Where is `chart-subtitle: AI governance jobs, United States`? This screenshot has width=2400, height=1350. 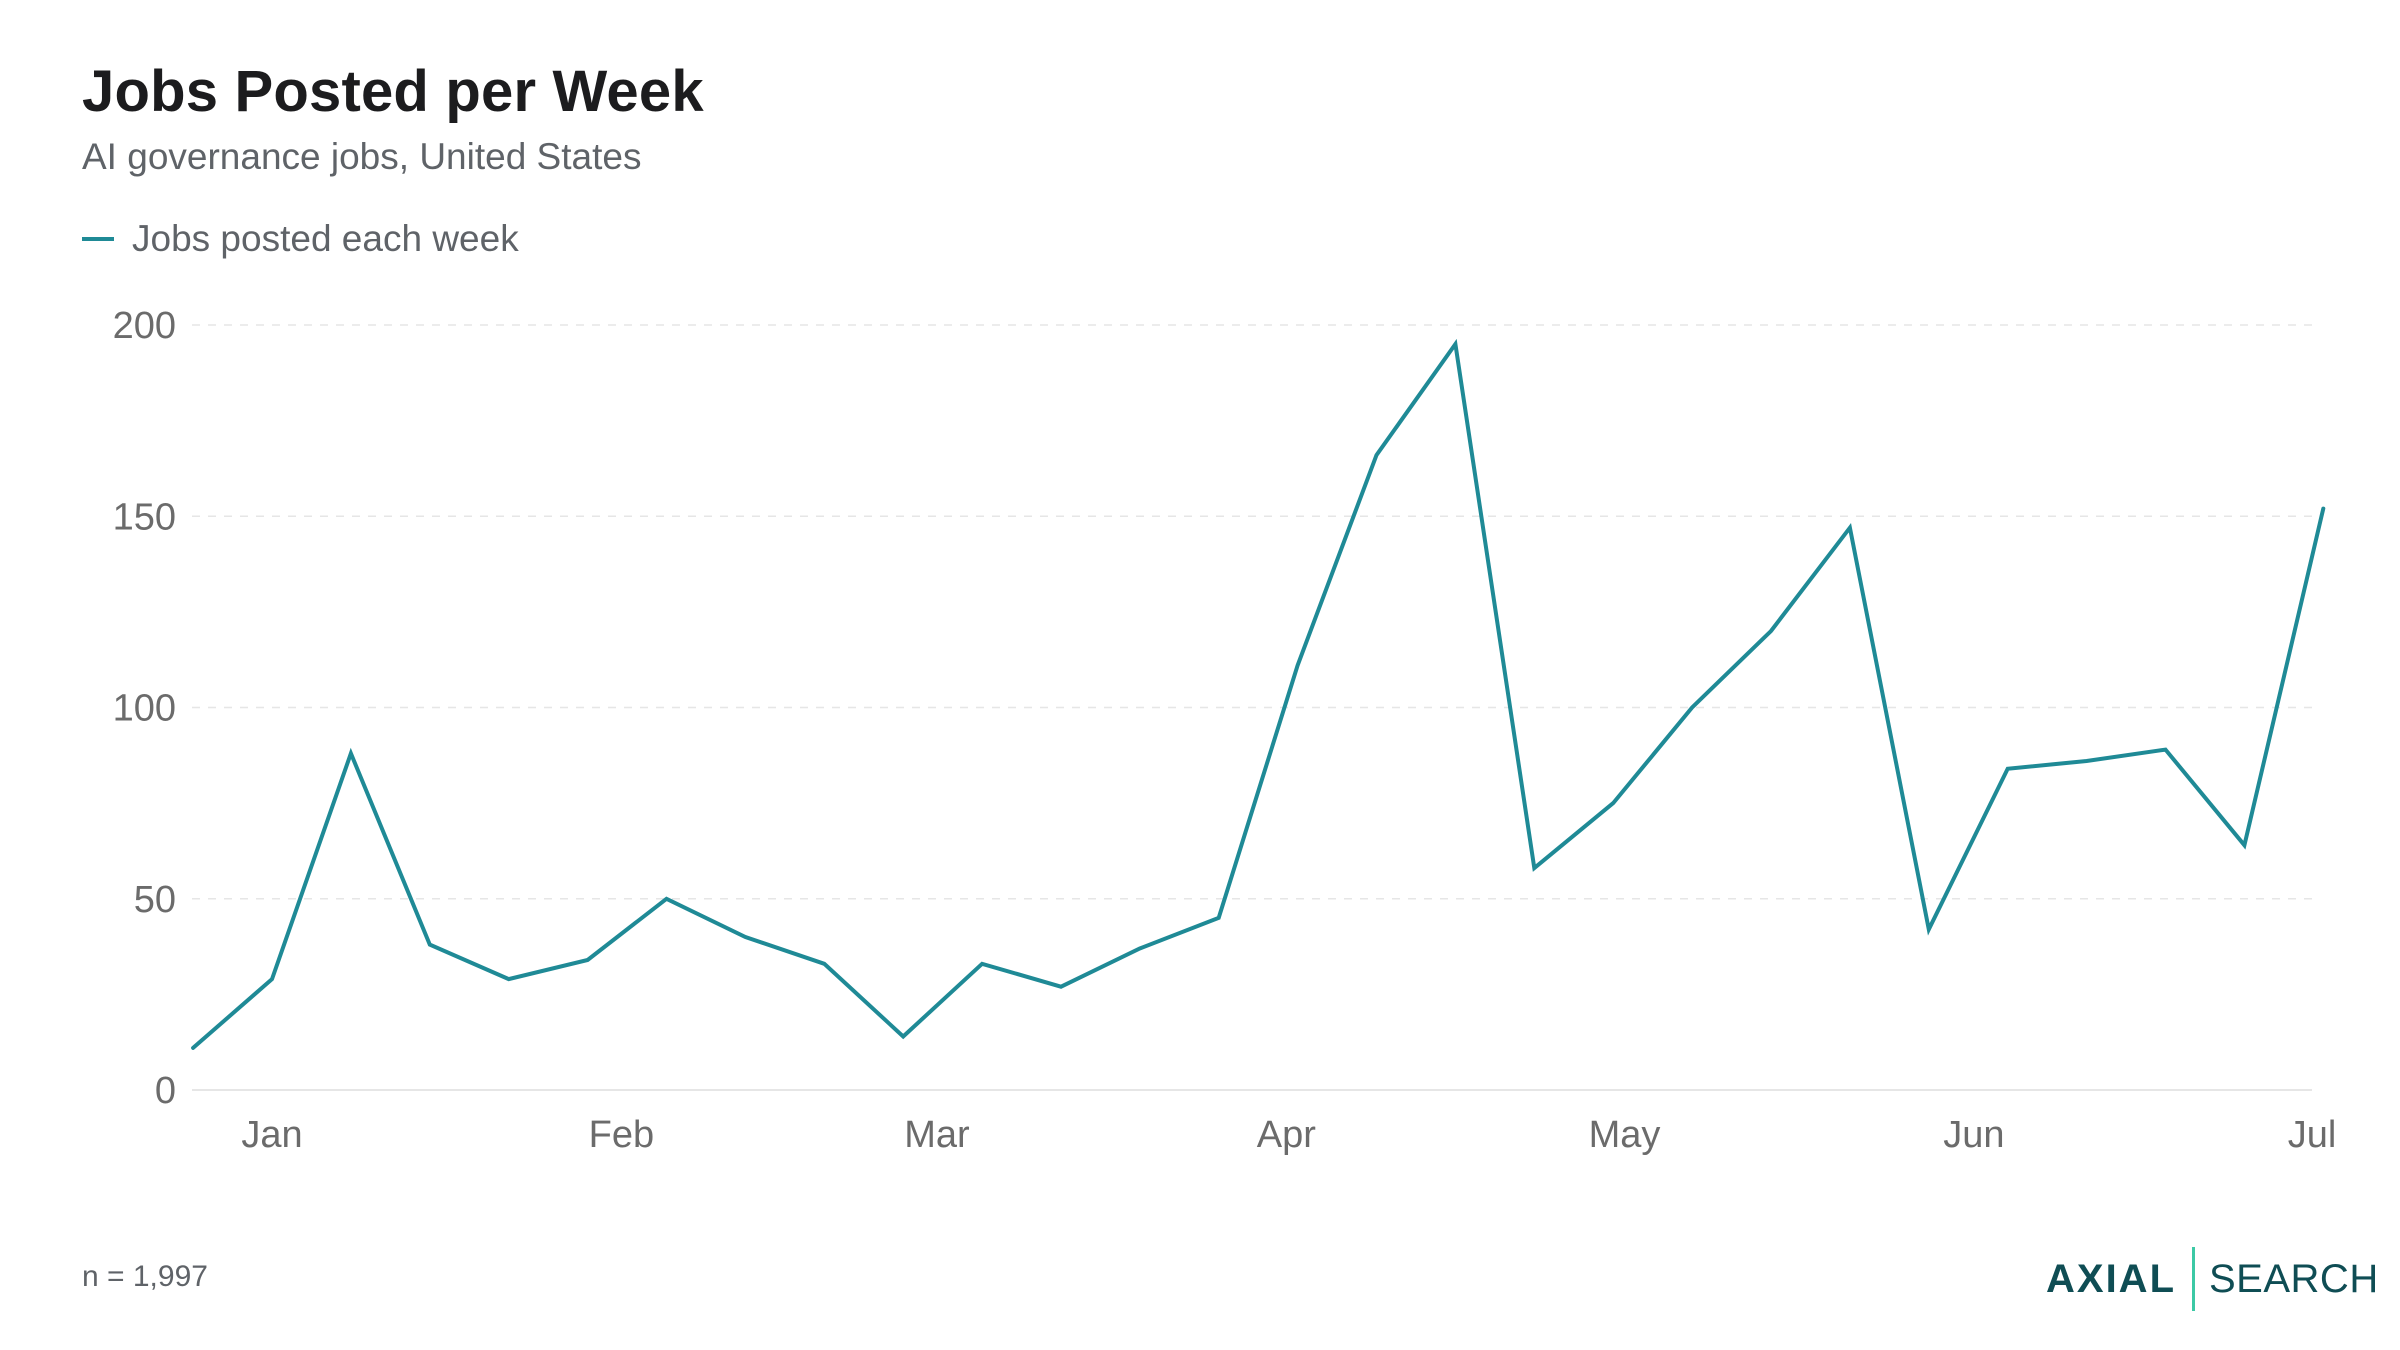
chart-subtitle: AI governance jobs, United States is located at coordinates (362, 156).